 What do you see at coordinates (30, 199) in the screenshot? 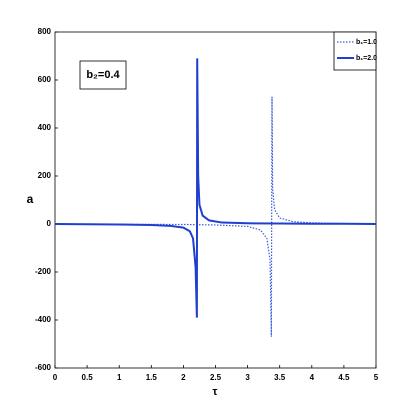
I see `y-axis-label: a` at bounding box center [30, 199].